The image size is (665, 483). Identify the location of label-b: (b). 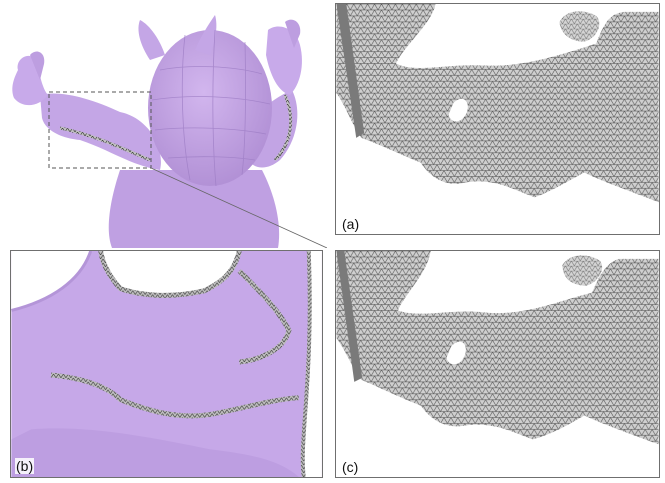
(25, 466).